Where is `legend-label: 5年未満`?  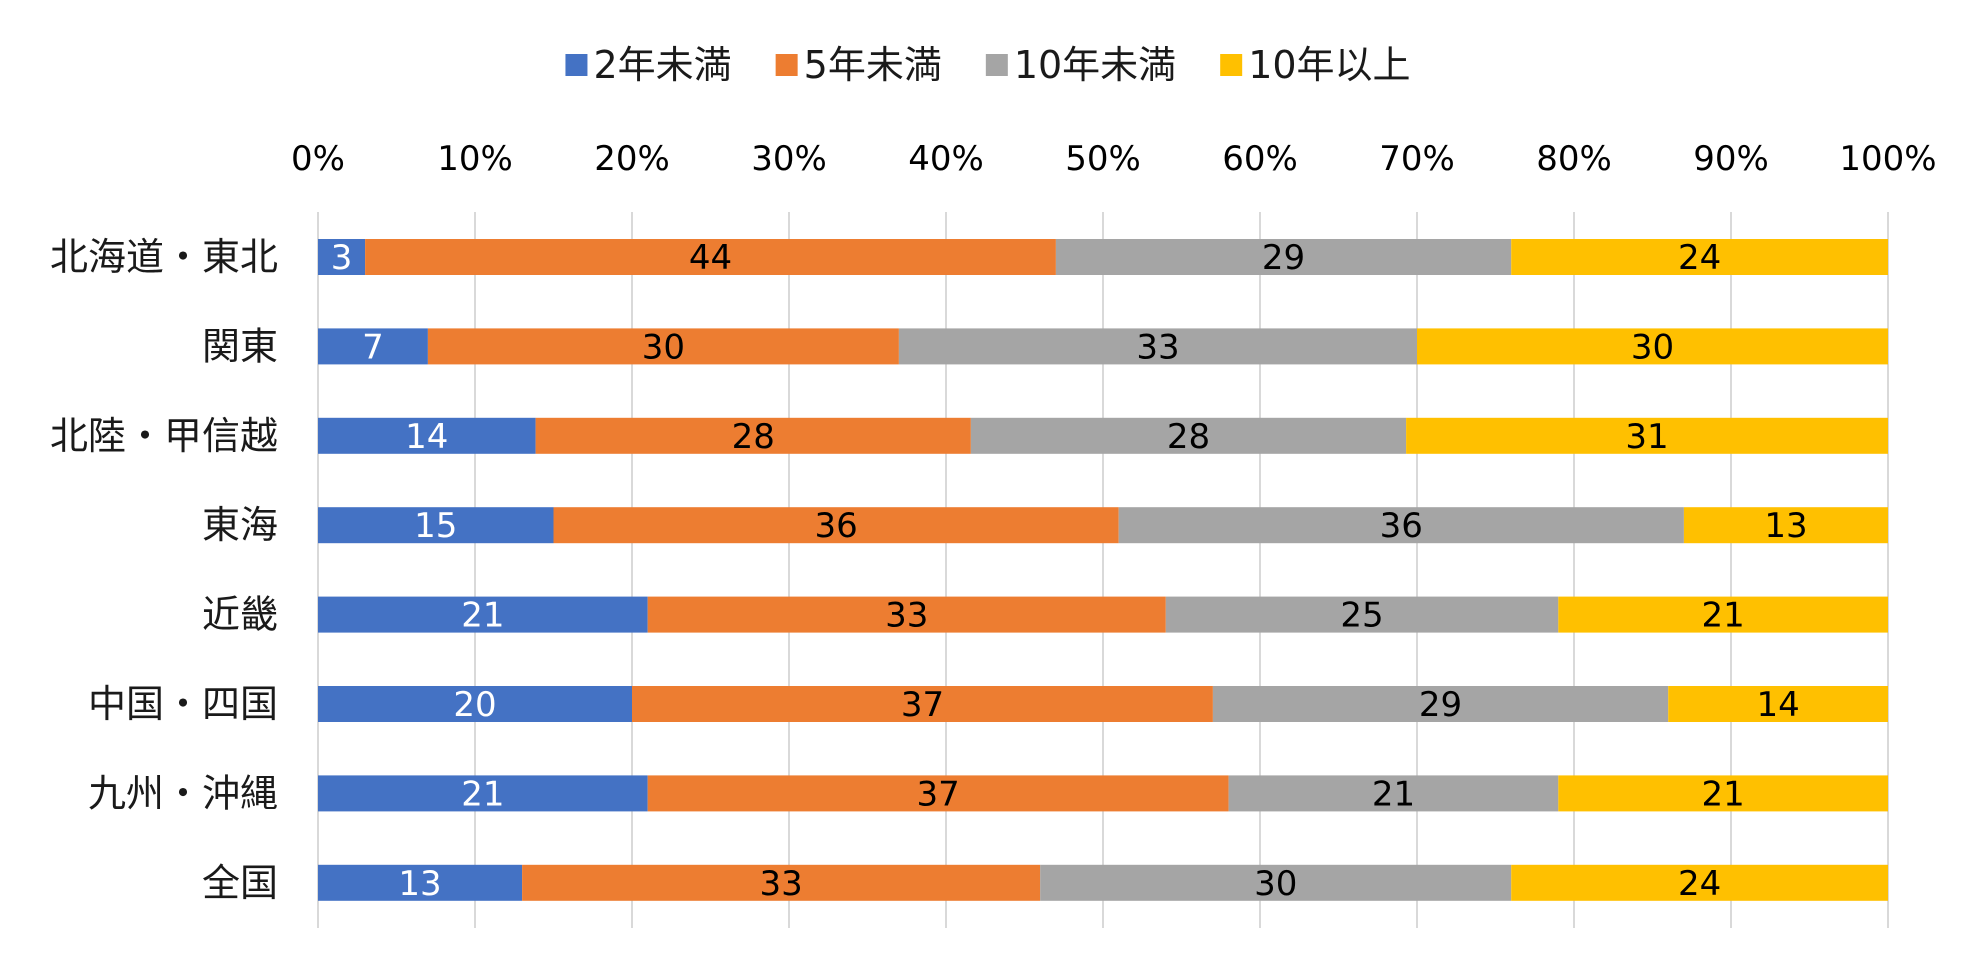 legend-label: 5年未満 is located at coordinates (873, 65).